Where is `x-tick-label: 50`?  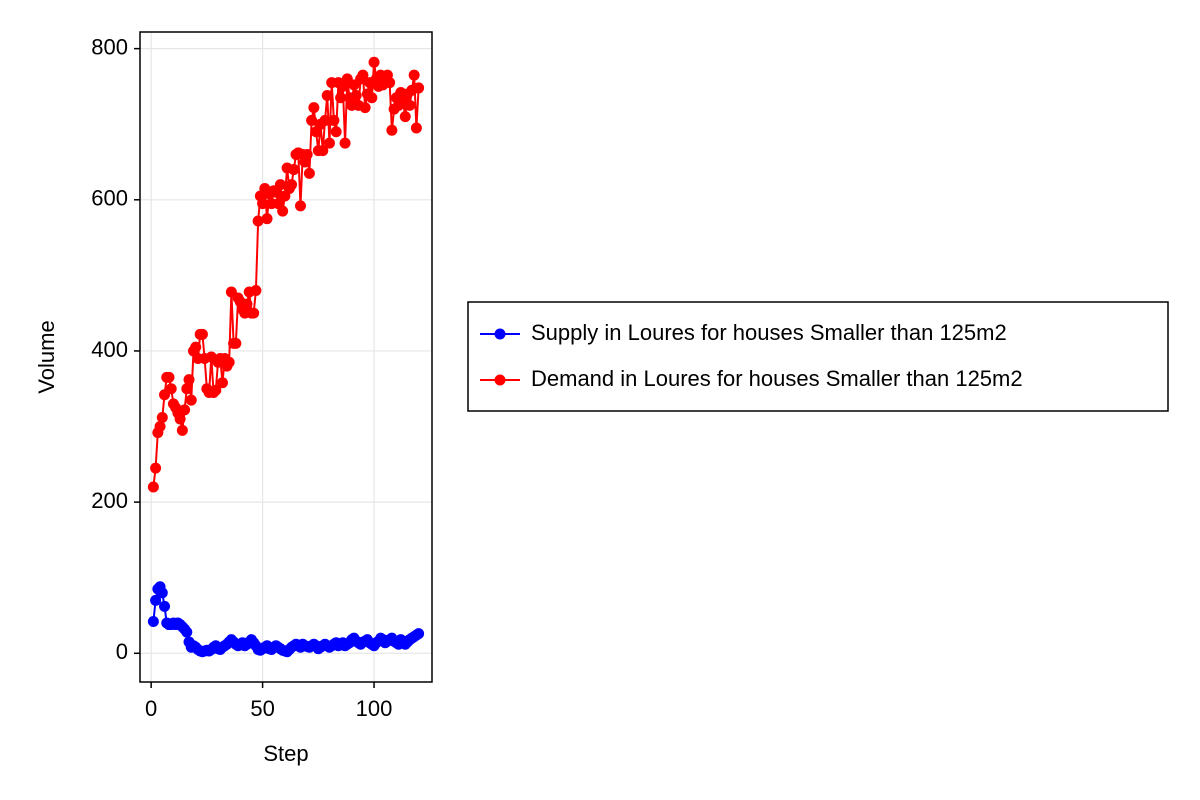 x-tick-label: 50 is located at coordinates (262, 708).